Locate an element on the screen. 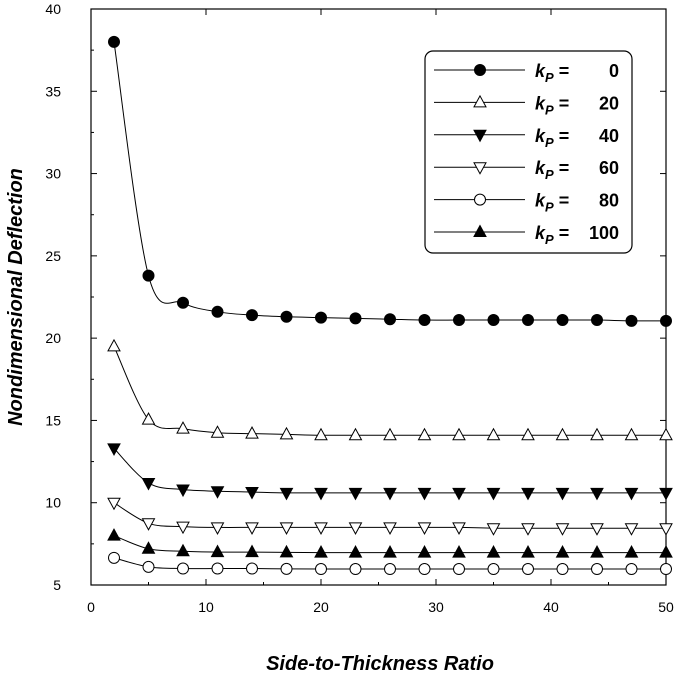 The image size is (675, 677). x-tick-label: 20 is located at coordinates (321, 607).